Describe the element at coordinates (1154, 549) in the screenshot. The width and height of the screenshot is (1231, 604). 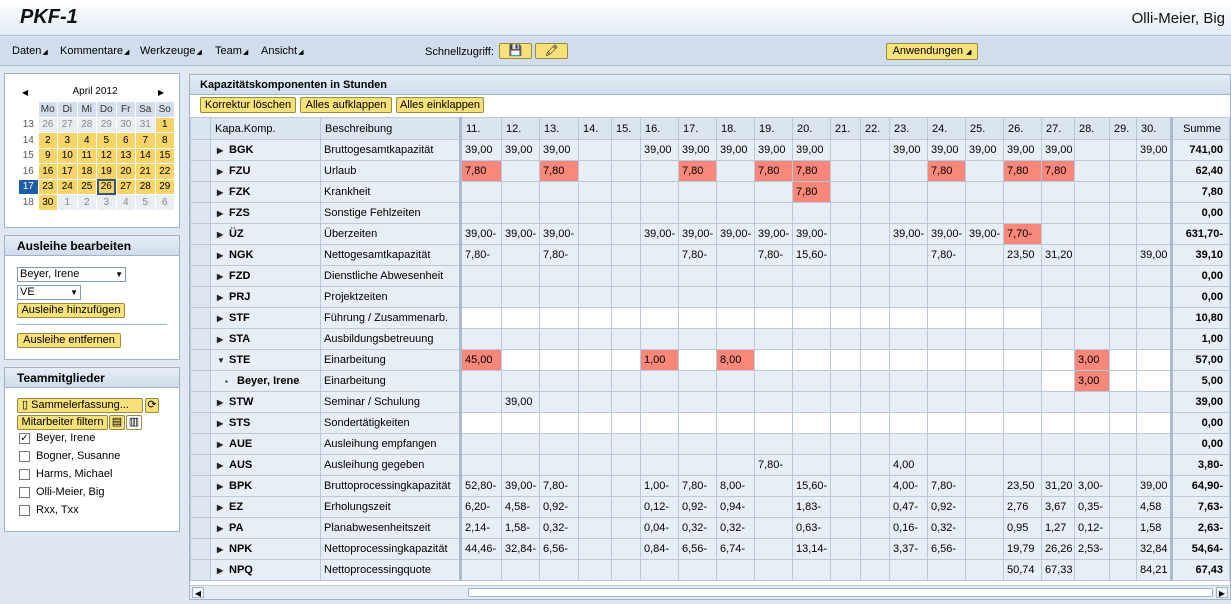
I see `day-value-cell: 32,84` at that location.